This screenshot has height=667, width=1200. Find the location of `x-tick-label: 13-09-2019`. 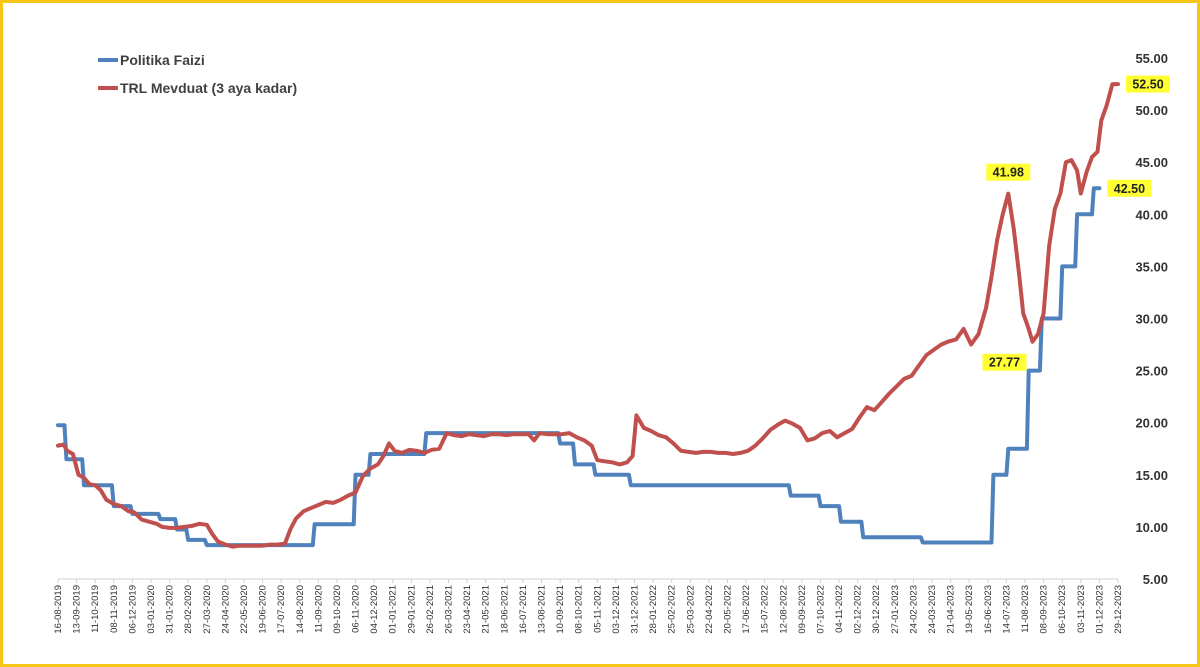

x-tick-label: 13-09-2019 is located at coordinates (77, 609).